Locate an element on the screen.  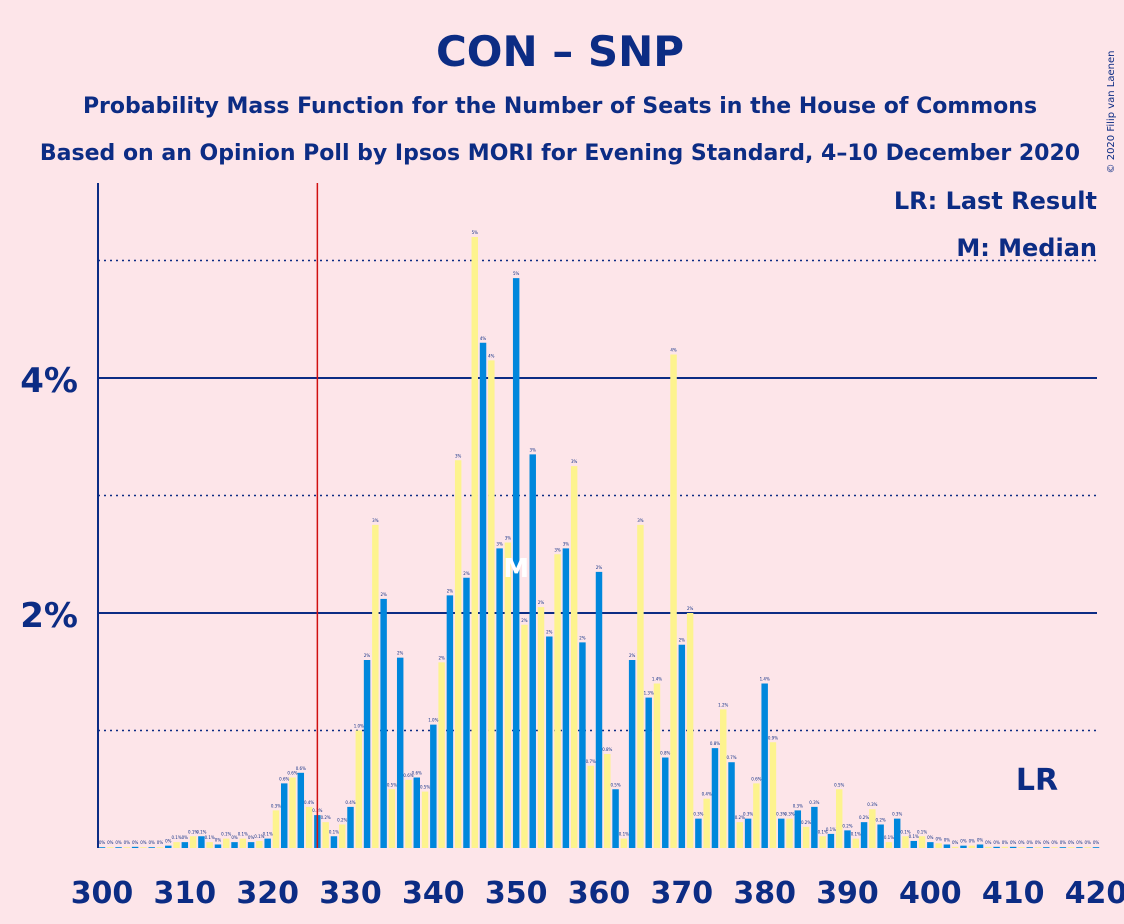
bar-value-label: 1.0% is located at coordinates (433, 720).